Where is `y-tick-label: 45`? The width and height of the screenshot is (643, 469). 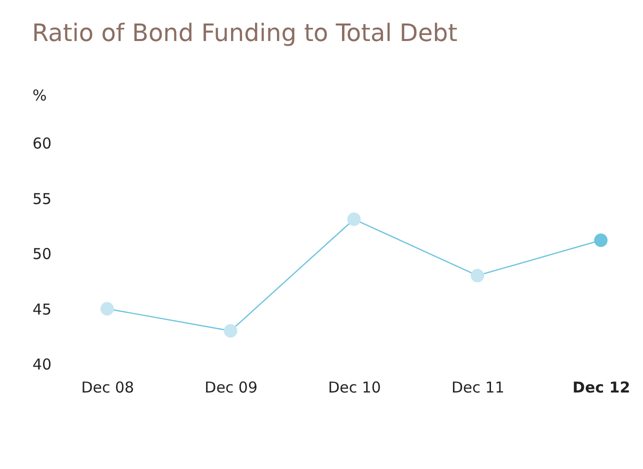
y-tick-label: 45 is located at coordinates (42, 309).